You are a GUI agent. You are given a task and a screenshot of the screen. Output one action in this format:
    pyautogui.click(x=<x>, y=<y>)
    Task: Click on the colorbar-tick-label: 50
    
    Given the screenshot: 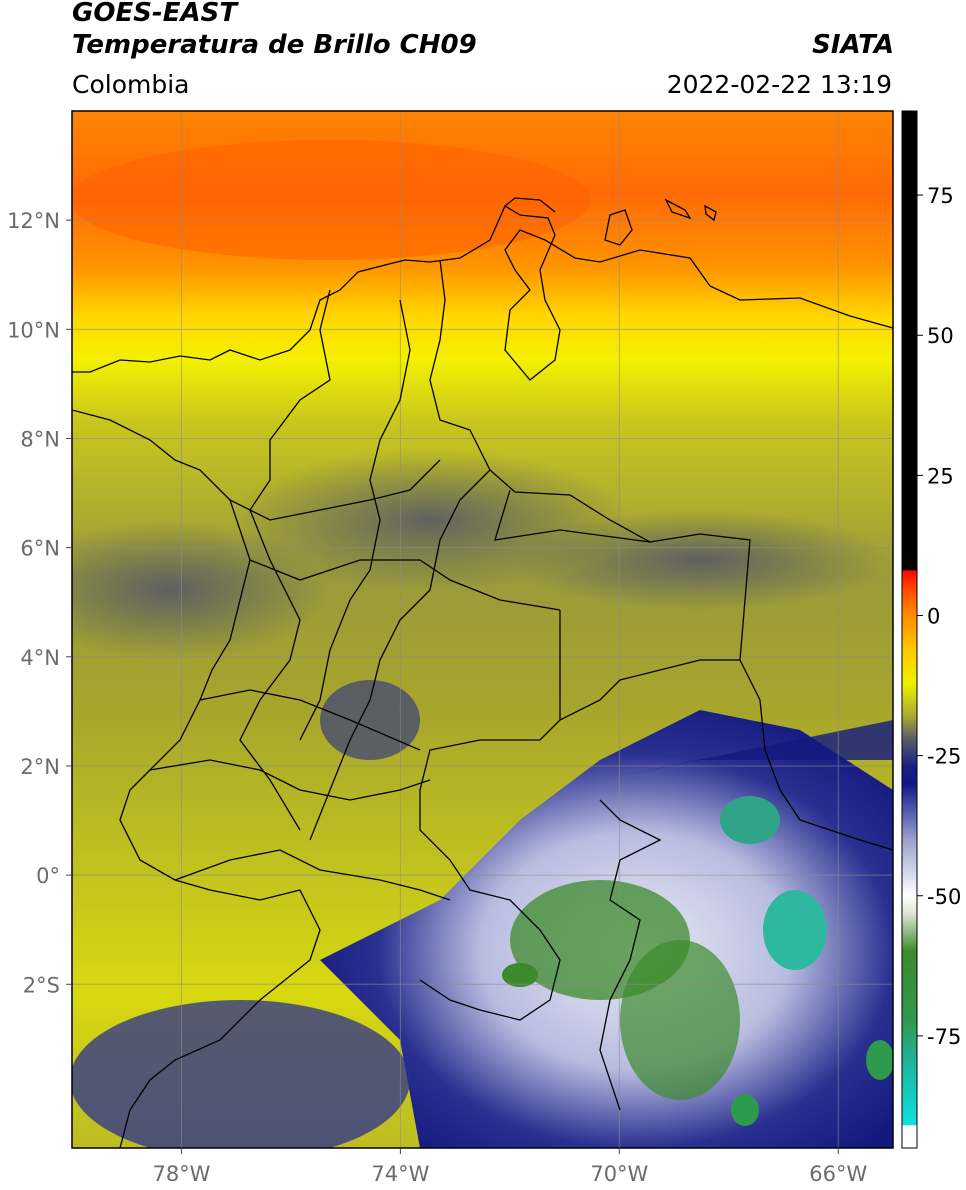 What is the action you would take?
    pyautogui.click(x=940, y=336)
    